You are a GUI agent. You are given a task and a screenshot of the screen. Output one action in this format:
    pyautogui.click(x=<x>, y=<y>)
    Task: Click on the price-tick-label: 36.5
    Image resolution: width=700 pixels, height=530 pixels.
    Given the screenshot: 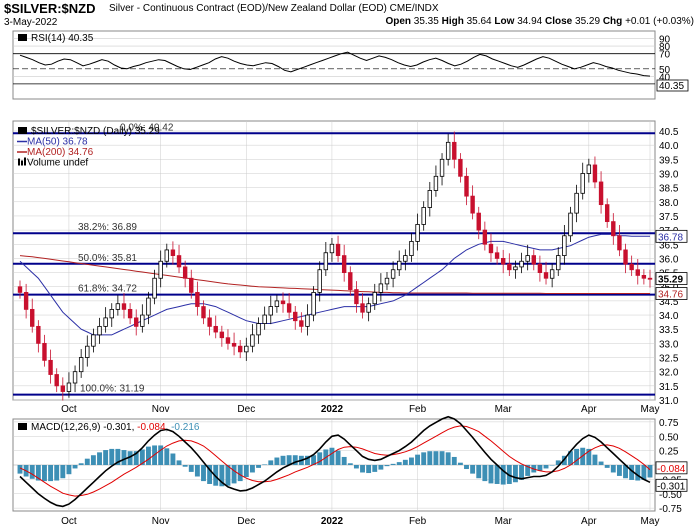 What is the action you would take?
    pyautogui.click(x=669, y=245)
    